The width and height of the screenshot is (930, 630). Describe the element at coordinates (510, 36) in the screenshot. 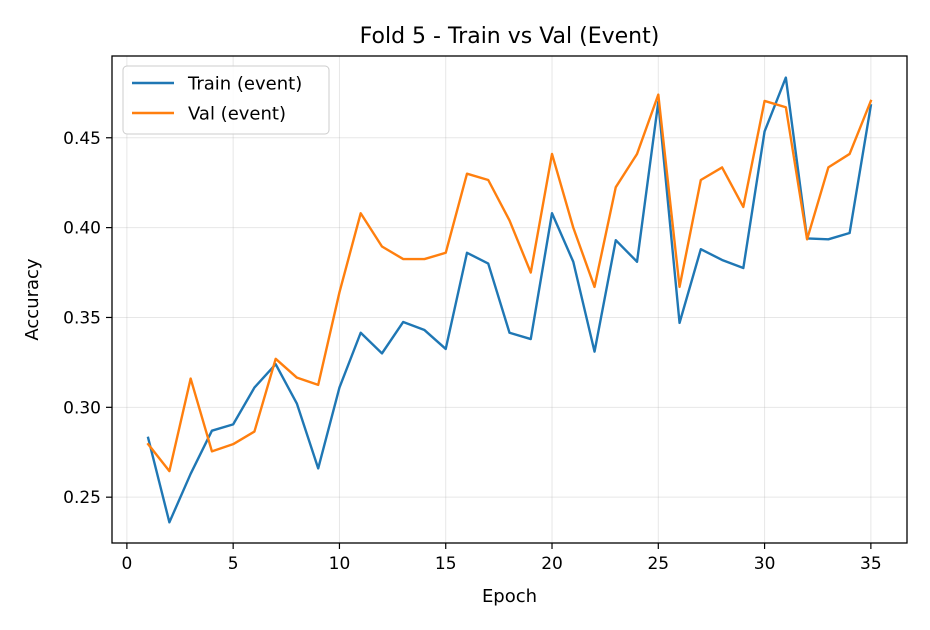

I see `chart-title: Fold 5 - Train vs Val (Event)` at that location.